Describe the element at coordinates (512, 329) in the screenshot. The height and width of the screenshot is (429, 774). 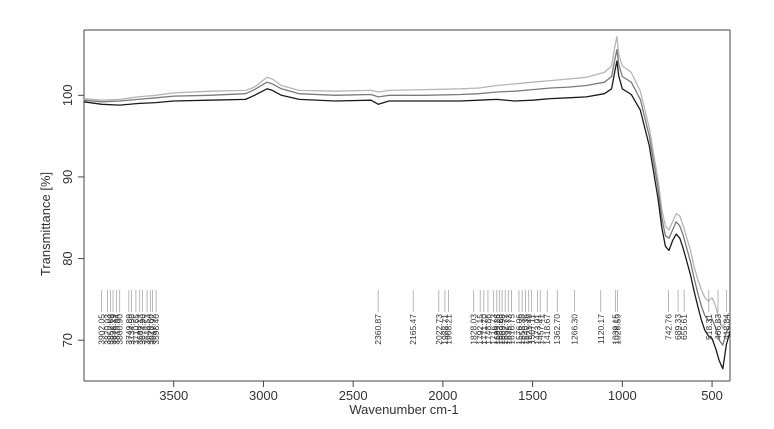
I see `peak-label: 1616.75` at that location.